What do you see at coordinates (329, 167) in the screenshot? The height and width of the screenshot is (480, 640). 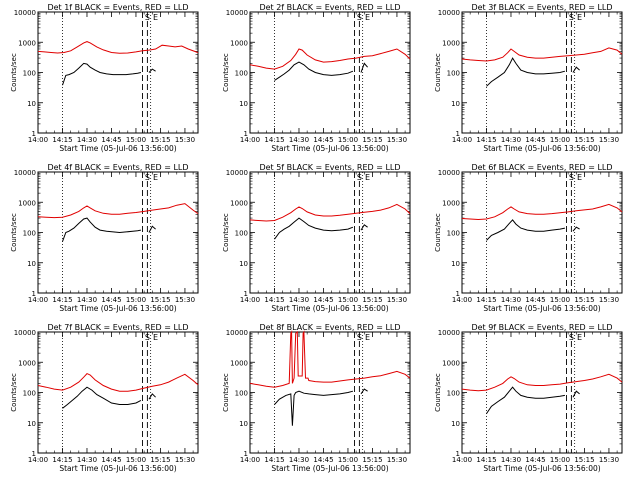 I see `panel-title: Det 5f BLACK = Events, RED = LLD` at bounding box center [329, 167].